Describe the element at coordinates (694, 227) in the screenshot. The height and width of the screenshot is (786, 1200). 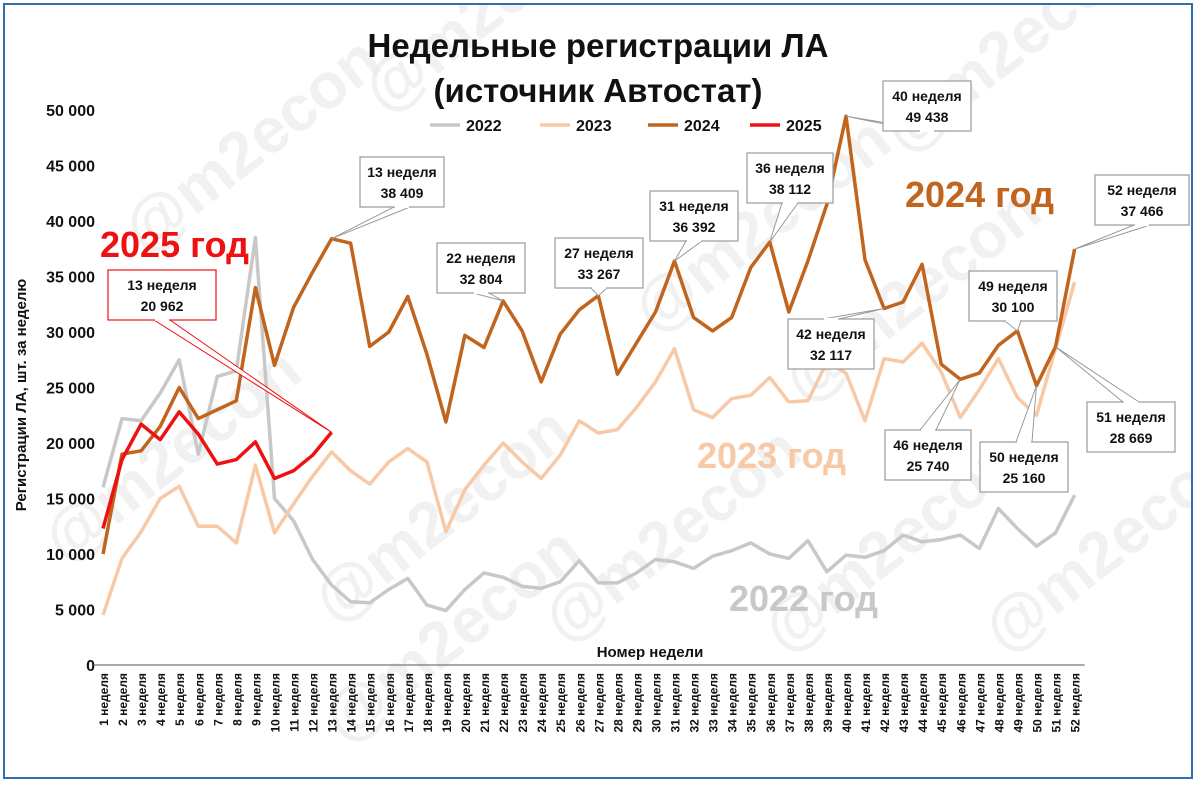
I see `callout-value: 36 392` at that location.